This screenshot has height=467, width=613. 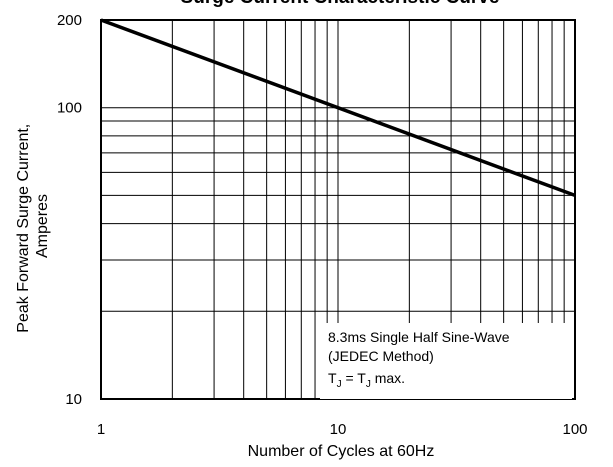 What do you see at coordinates (69, 210) in the screenshot?
I see `y-tick-labels: 10 100 200` at bounding box center [69, 210].